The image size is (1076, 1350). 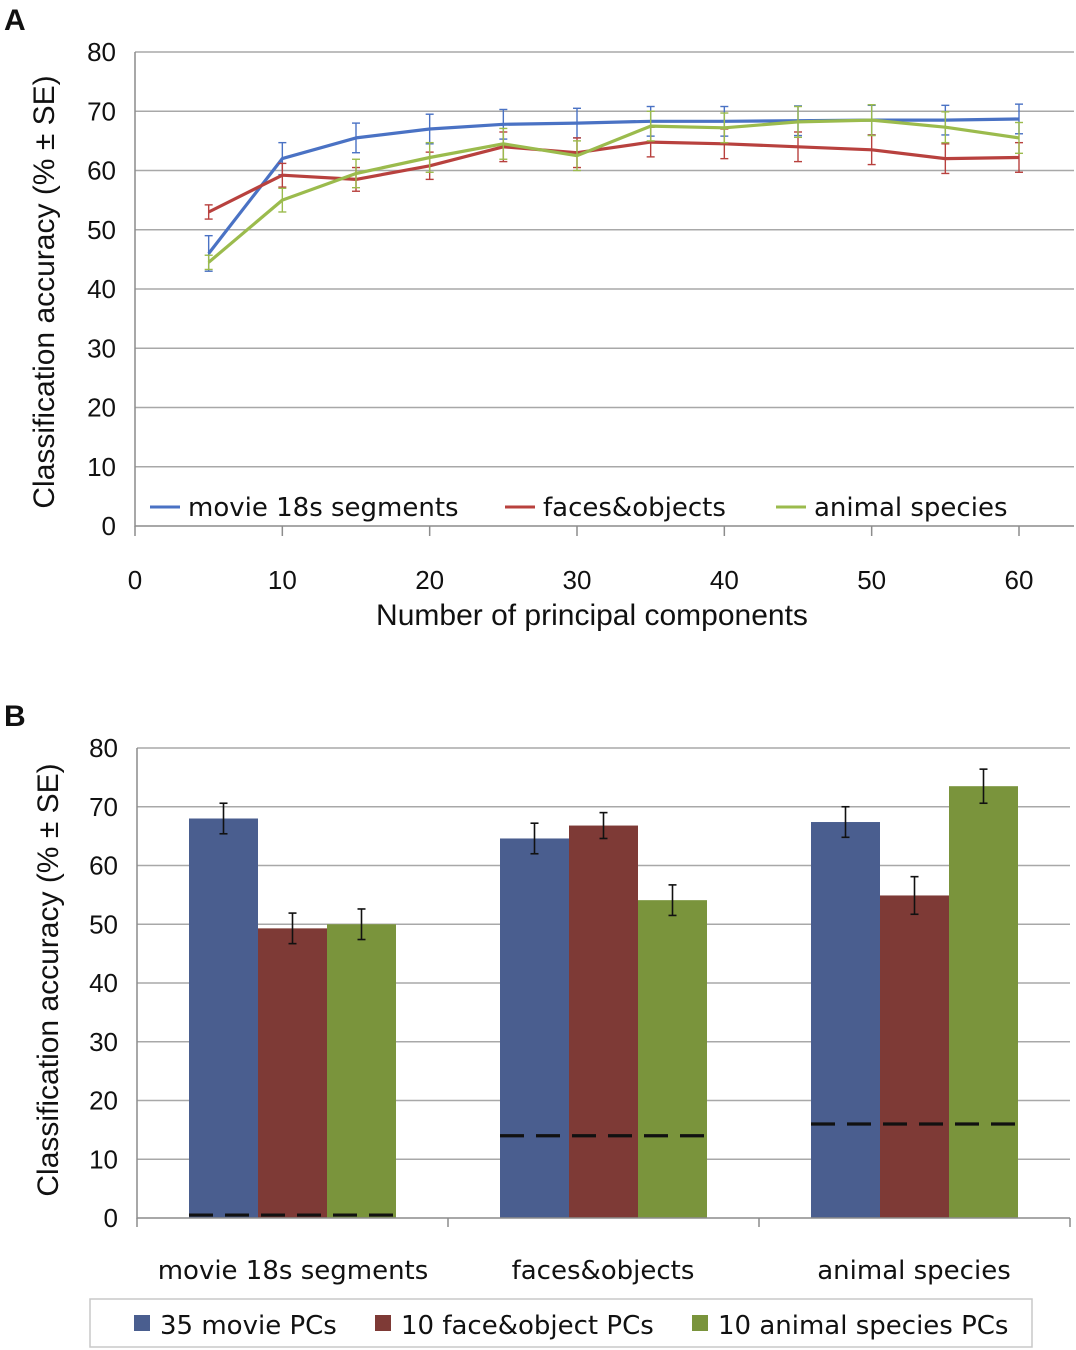 What do you see at coordinates (863, 1326) in the screenshot?
I see `legend-label-10-animal-species-pcs: 10 animal species PCs` at bounding box center [863, 1326].